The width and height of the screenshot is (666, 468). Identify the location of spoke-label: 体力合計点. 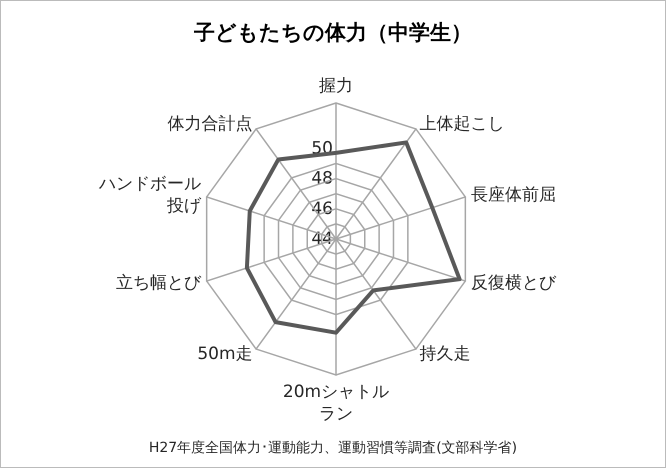
(210, 124).